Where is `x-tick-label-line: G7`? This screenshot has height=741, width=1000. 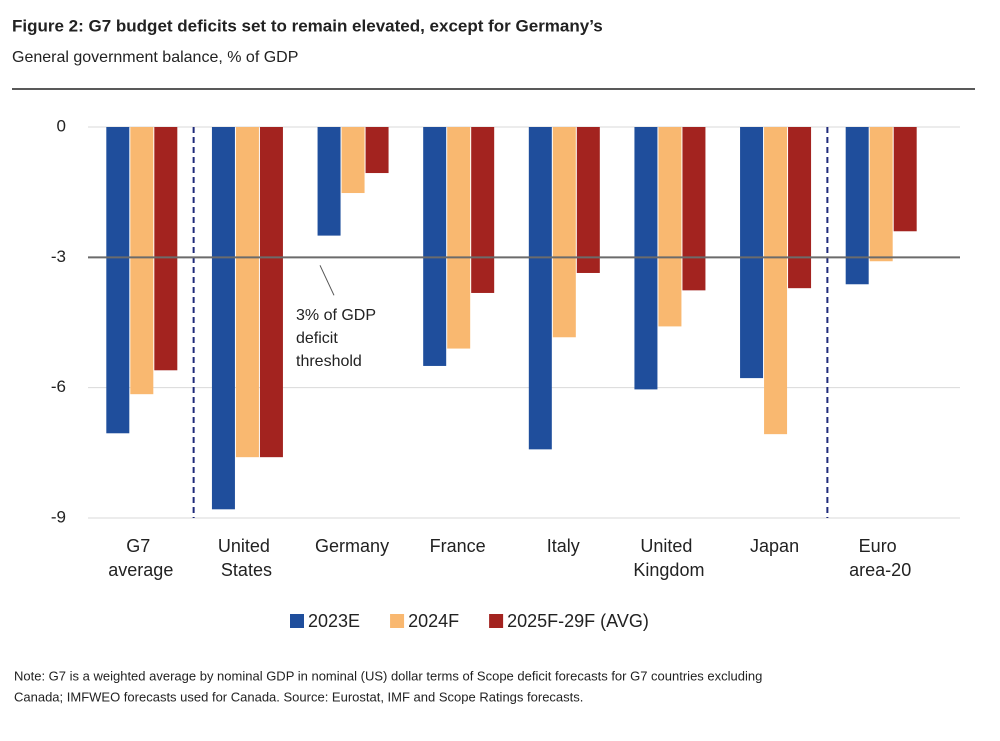 x-tick-label-line: G7 is located at coordinates (140, 546).